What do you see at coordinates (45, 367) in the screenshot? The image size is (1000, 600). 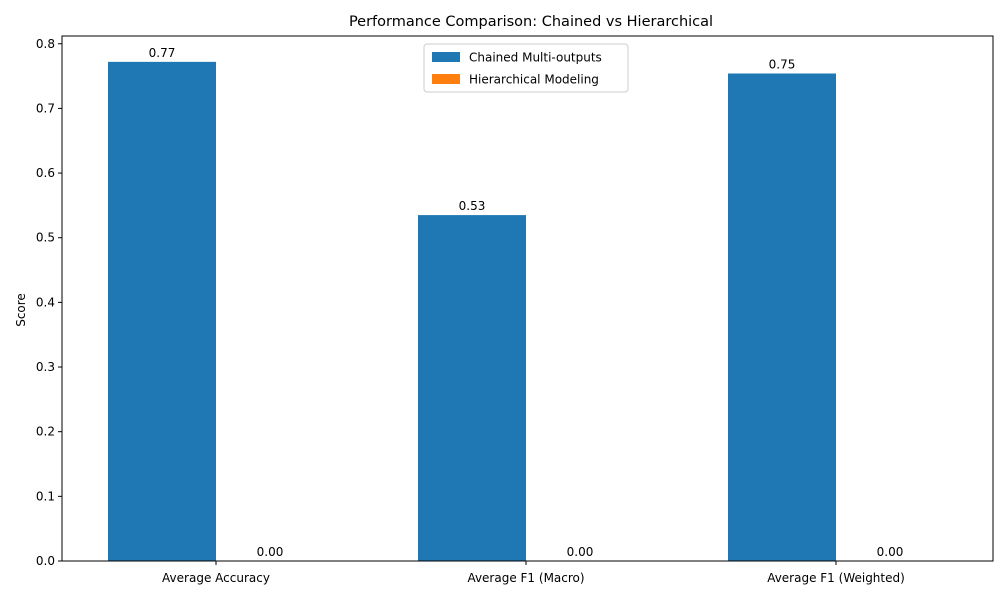 I see `y-tick-label: 0.3` at bounding box center [45, 367].